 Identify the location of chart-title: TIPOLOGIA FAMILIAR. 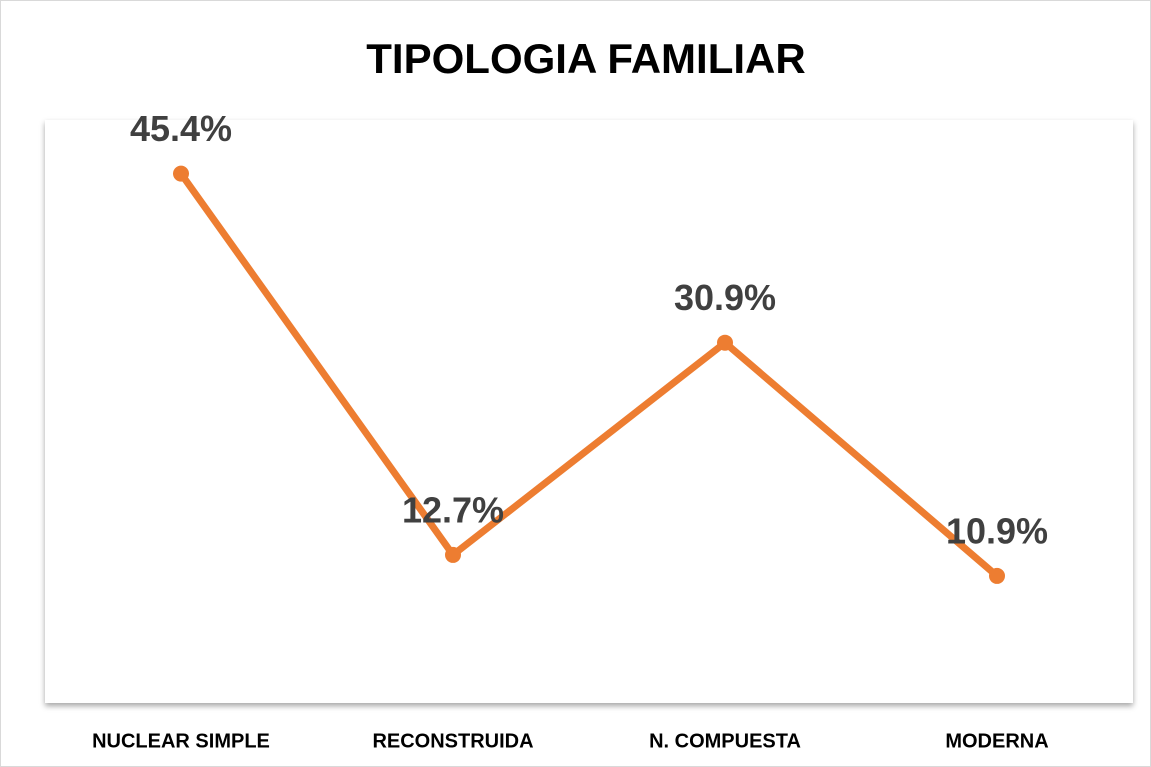
(585, 58).